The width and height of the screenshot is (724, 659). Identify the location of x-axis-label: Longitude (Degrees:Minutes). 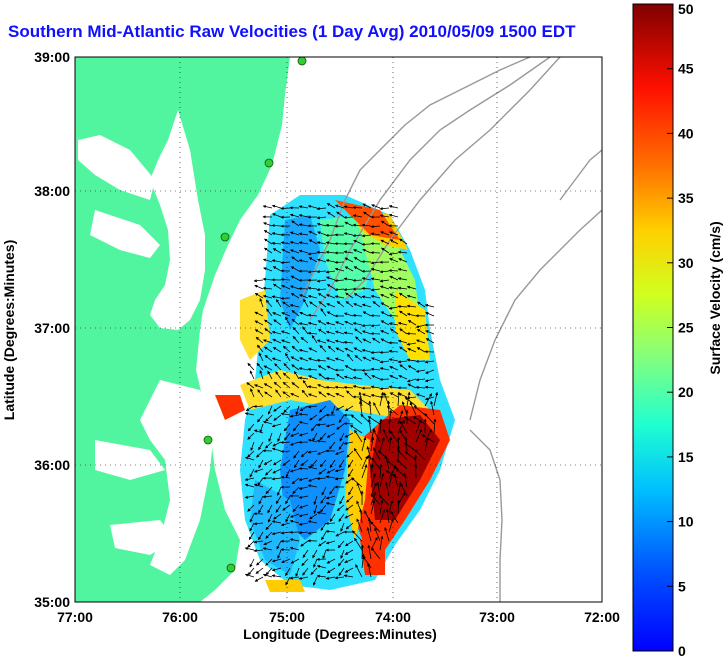
(340, 634).